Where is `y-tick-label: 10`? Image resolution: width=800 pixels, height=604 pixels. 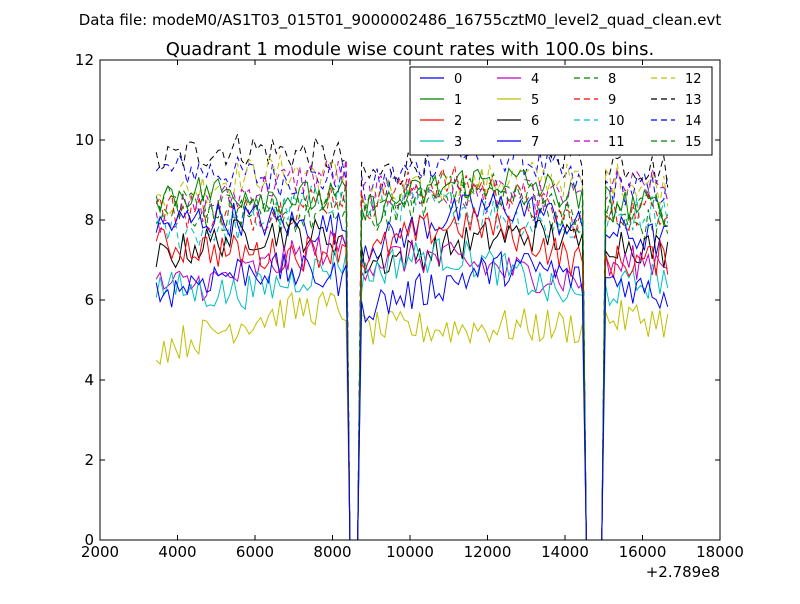 y-tick-label: 10 is located at coordinates (84, 140).